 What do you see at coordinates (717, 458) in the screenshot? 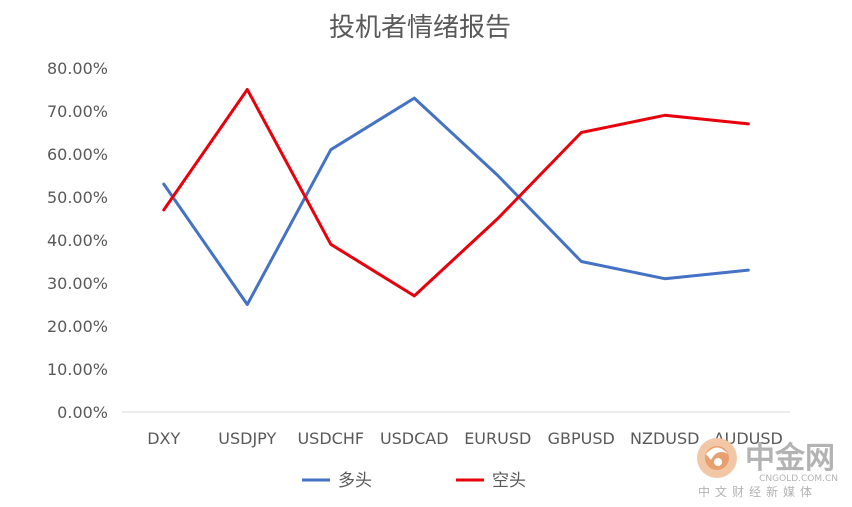
I see `watermark-logo-icon` at bounding box center [717, 458].